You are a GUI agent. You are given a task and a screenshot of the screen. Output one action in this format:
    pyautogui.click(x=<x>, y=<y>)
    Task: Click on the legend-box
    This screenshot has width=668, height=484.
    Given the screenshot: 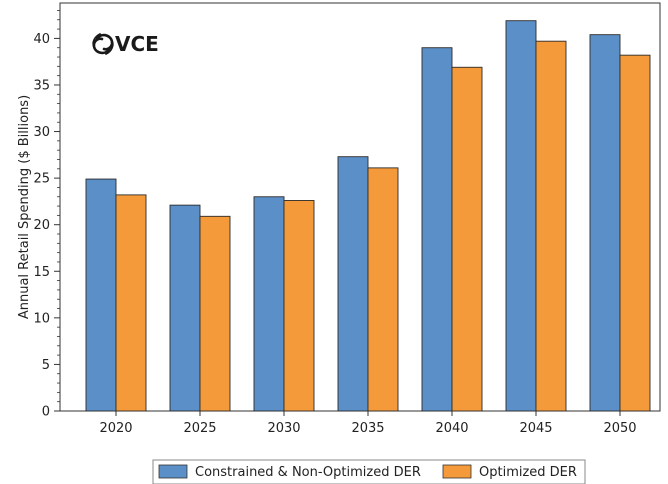 What is the action you would take?
    pyautogui.click(x=369, y=471)
    